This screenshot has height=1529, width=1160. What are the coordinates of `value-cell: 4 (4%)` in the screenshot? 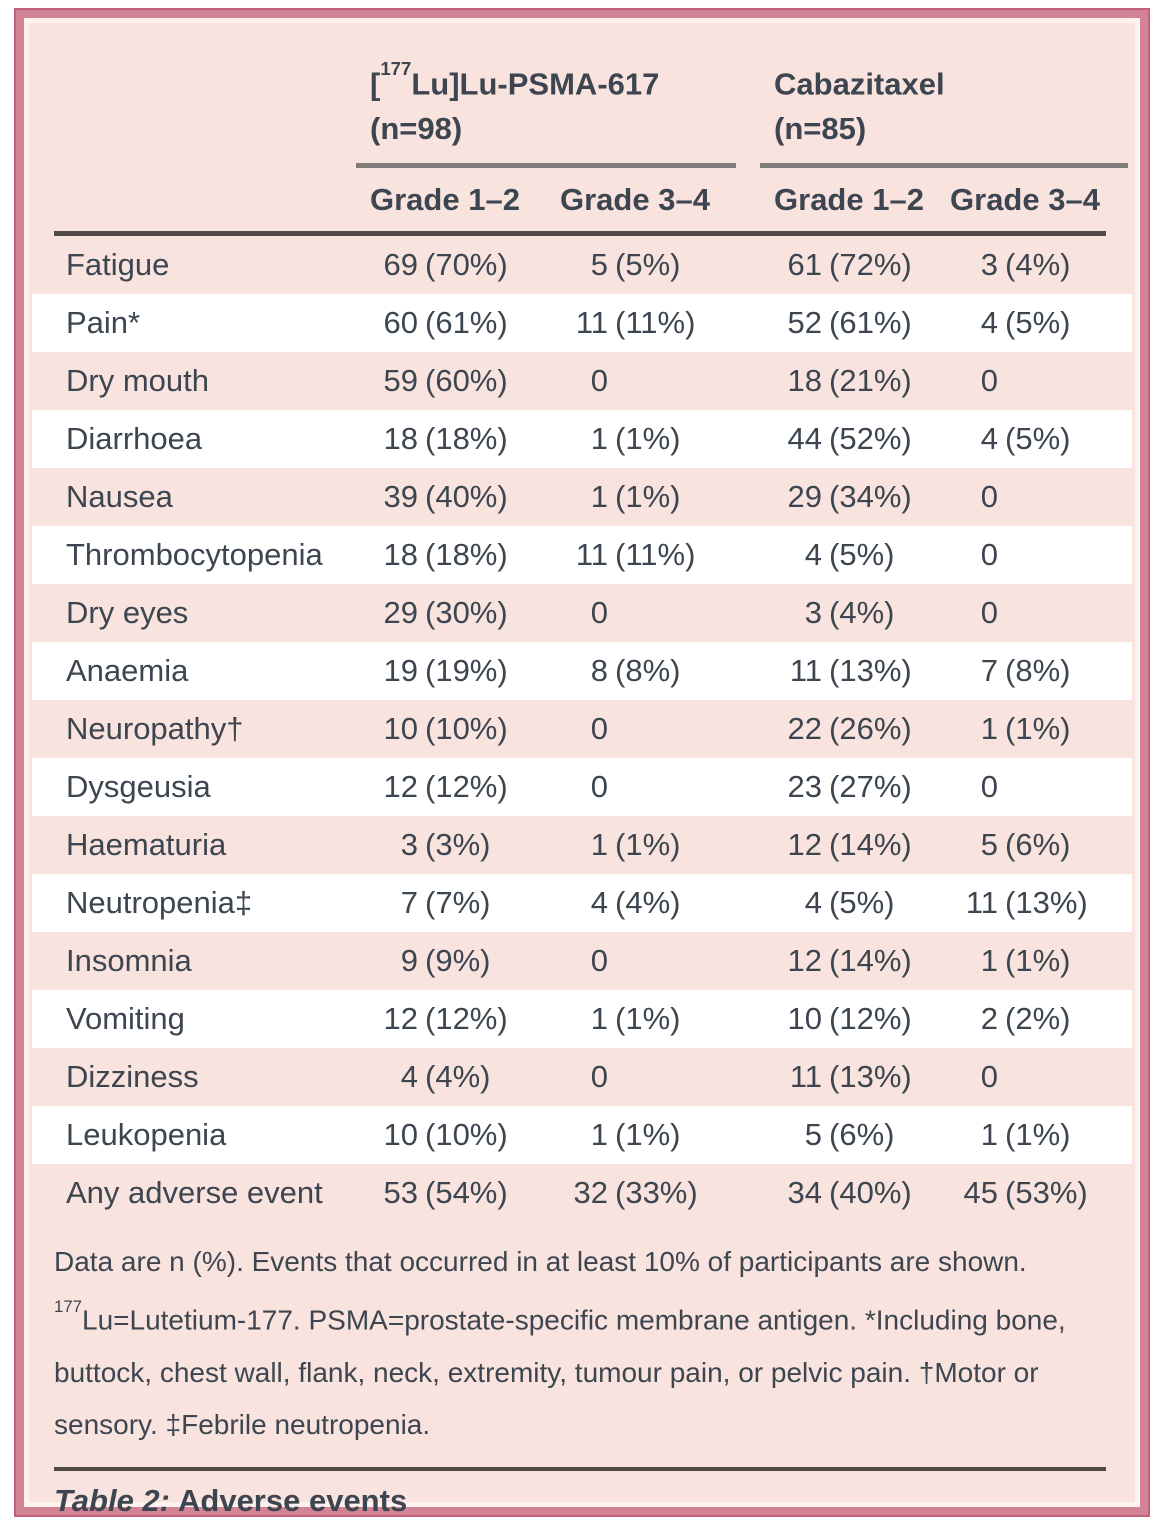 It's located at (667, 903).